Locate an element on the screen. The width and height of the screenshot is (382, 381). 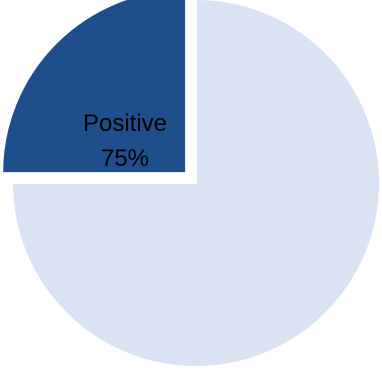
slice-value-label-positive: 75% is located at coordinates (125, 158).